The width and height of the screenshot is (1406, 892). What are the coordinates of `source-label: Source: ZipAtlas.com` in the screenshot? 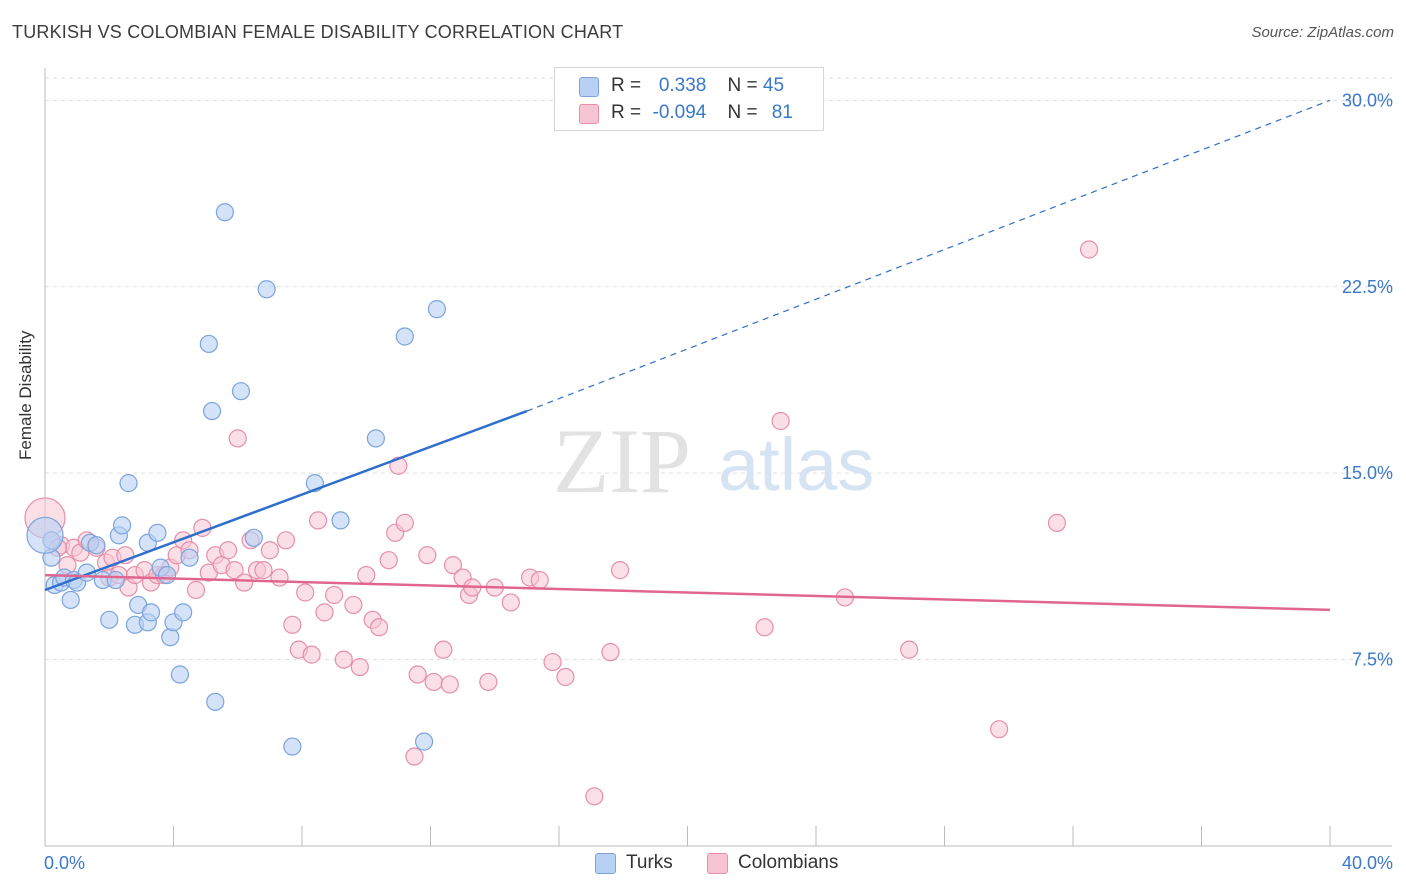 It's located at (1322, 32).